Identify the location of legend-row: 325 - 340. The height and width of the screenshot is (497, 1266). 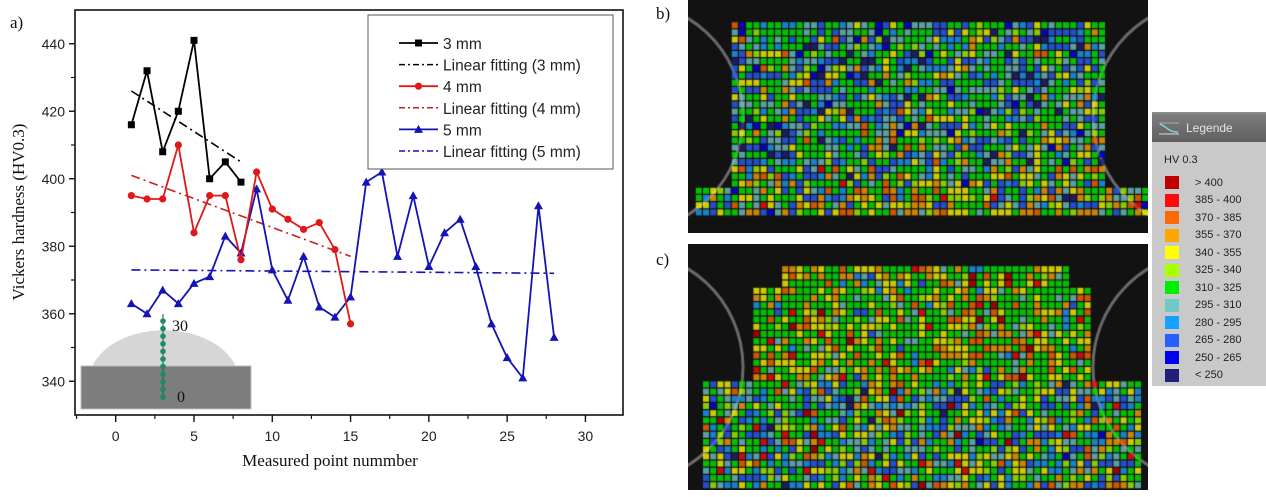
(1215, 271).